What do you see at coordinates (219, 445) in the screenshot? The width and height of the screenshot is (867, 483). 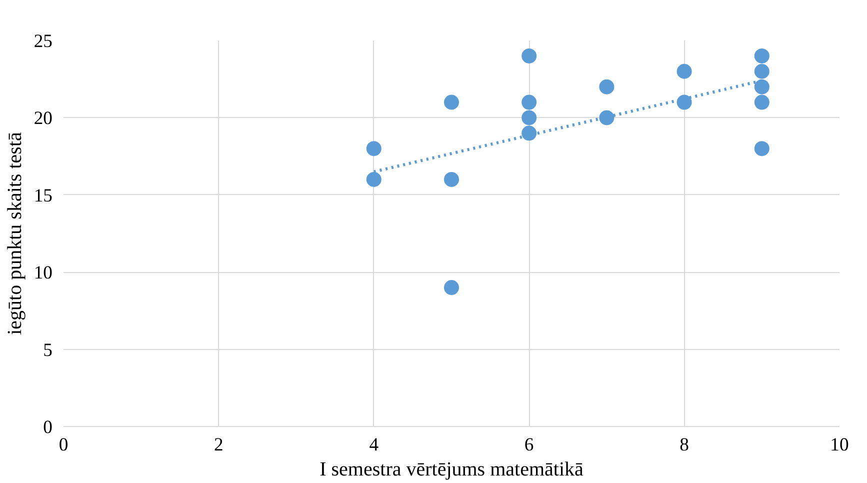 I see `x-tick-label: 2` at bounding box center [219, 445].